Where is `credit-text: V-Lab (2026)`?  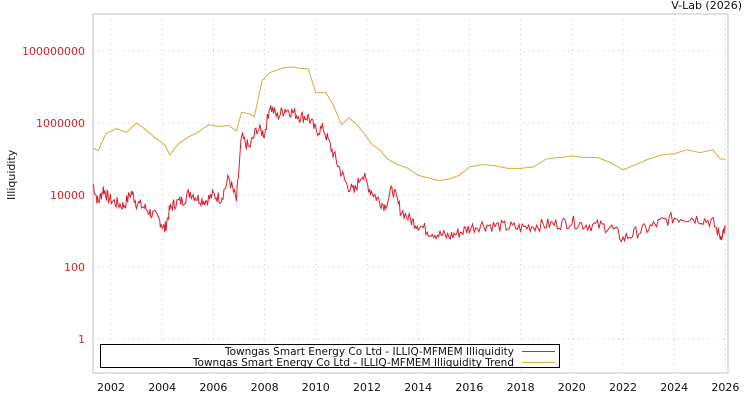
credit-text: V-Lab (2026) is located at coordinates (706, 6).